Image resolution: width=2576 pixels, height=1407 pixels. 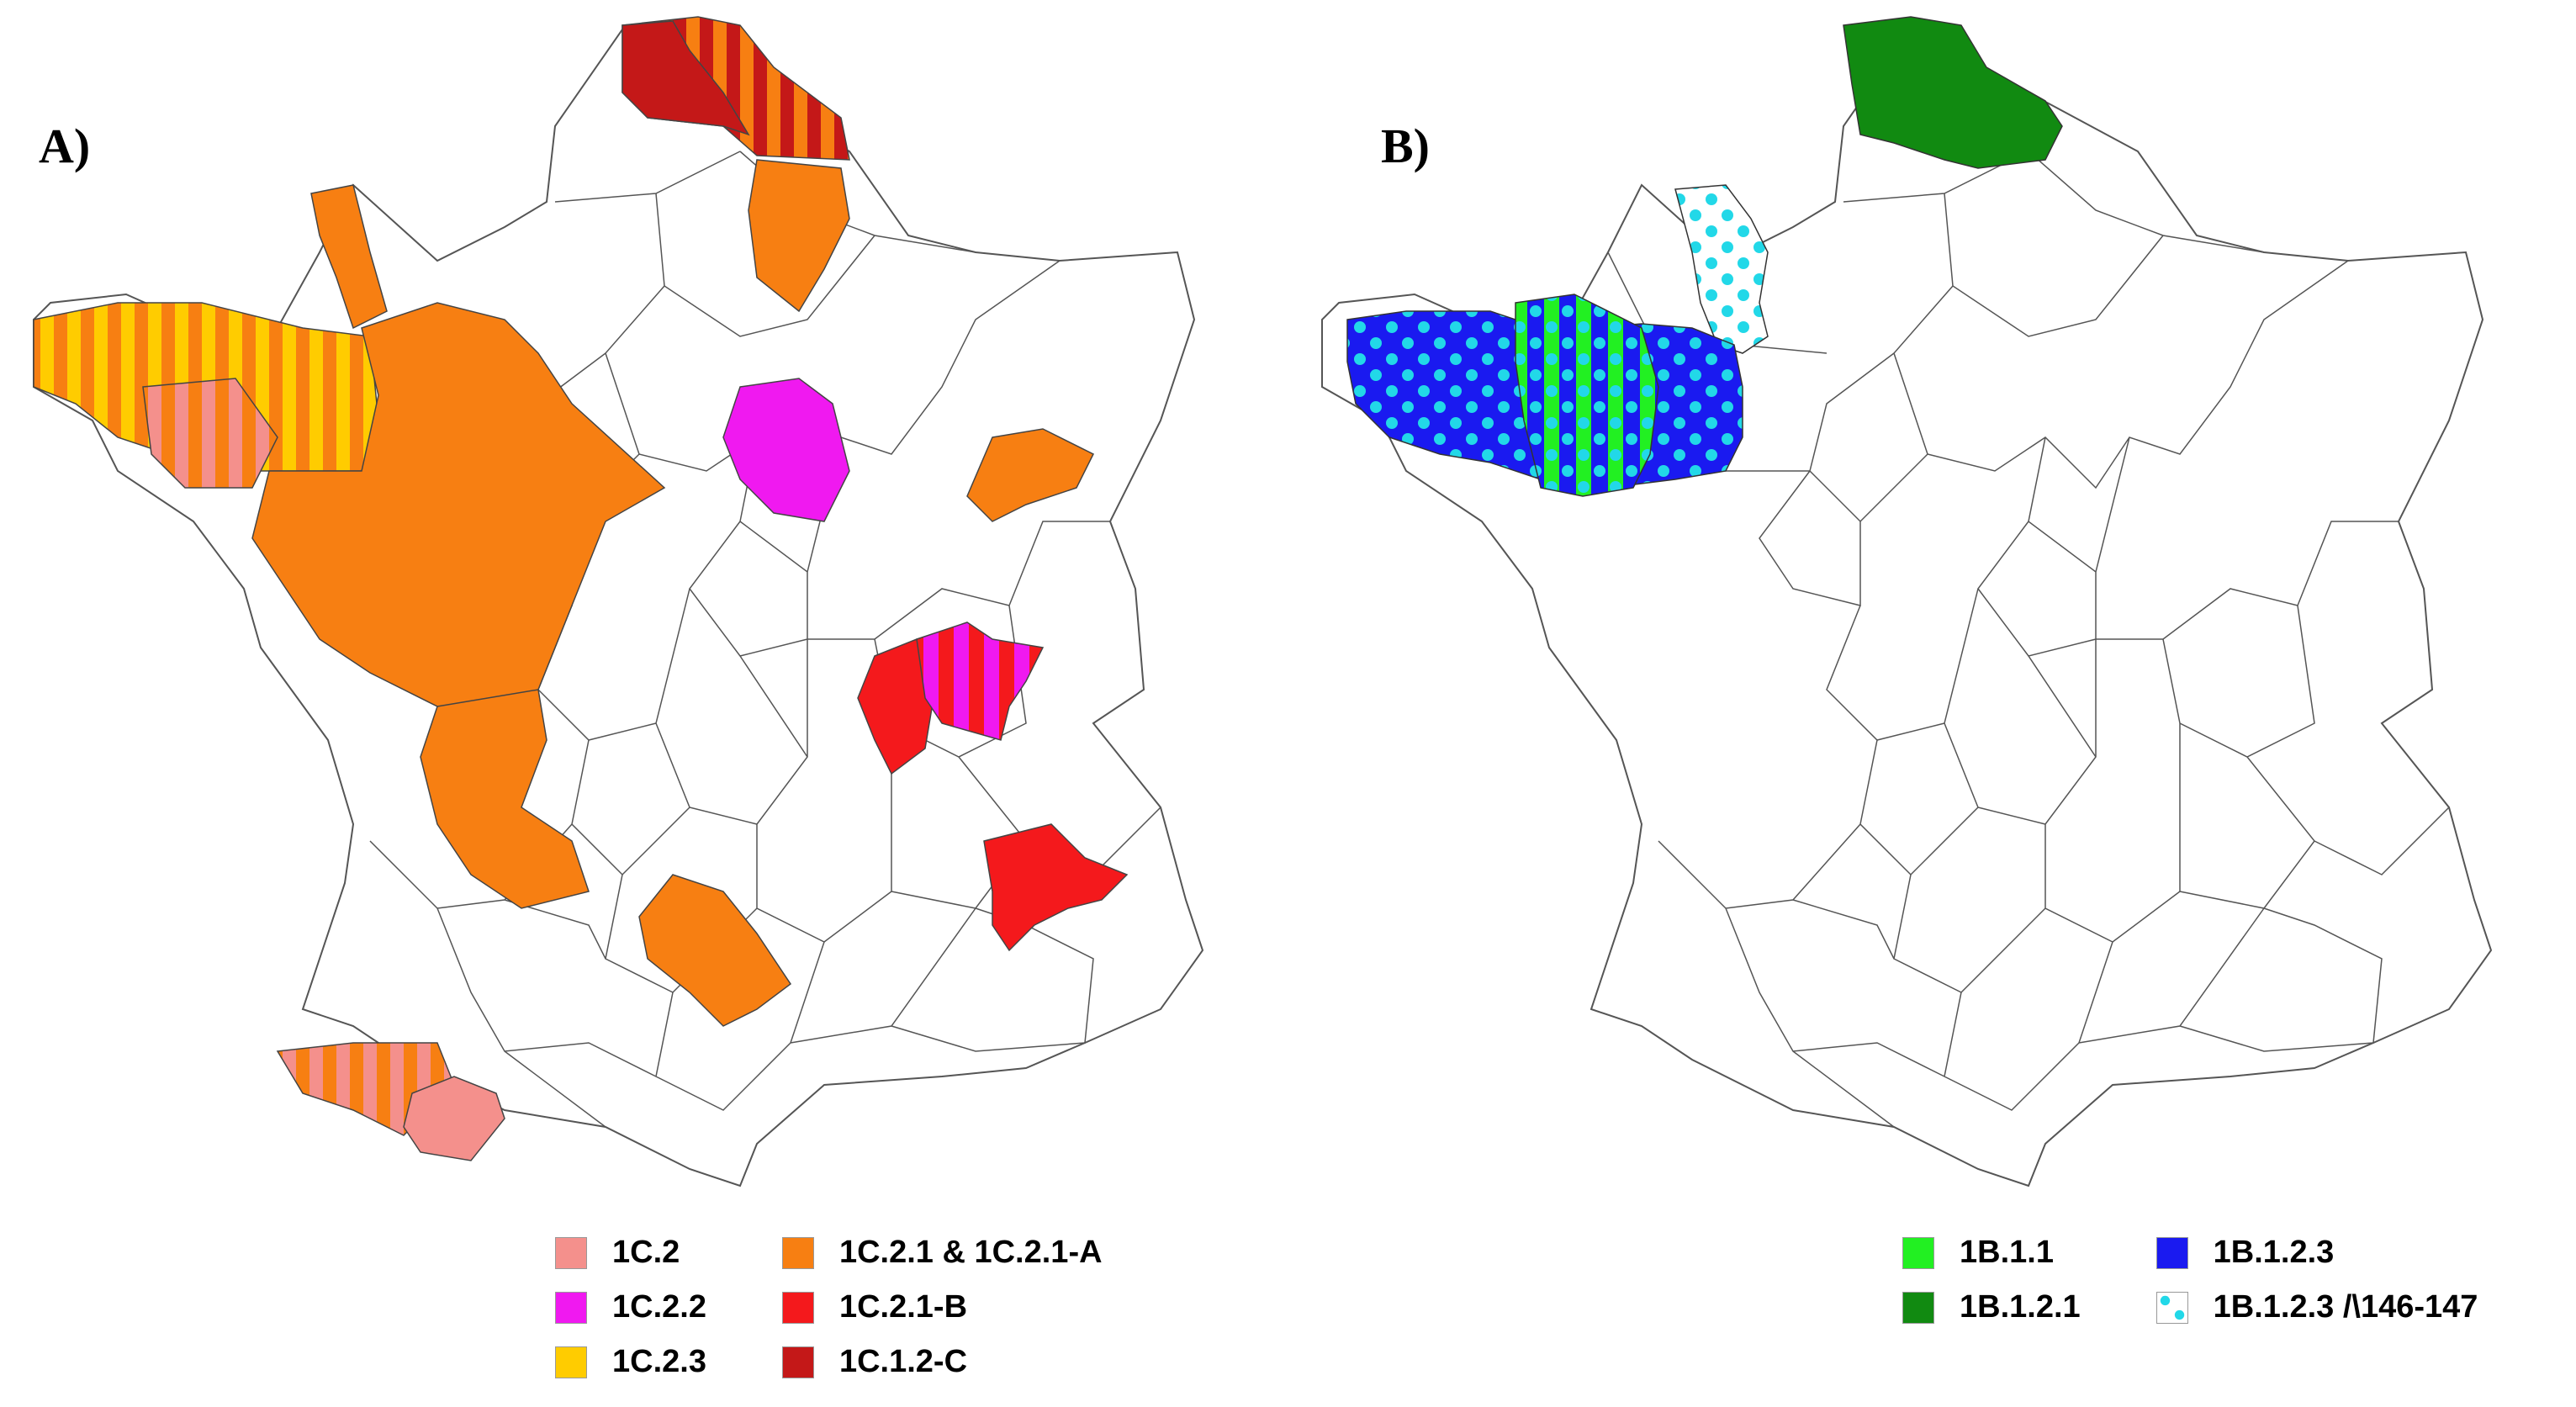 I want to click on legend-item: 1B.1.2.3, so click(x=2316, y=1253).